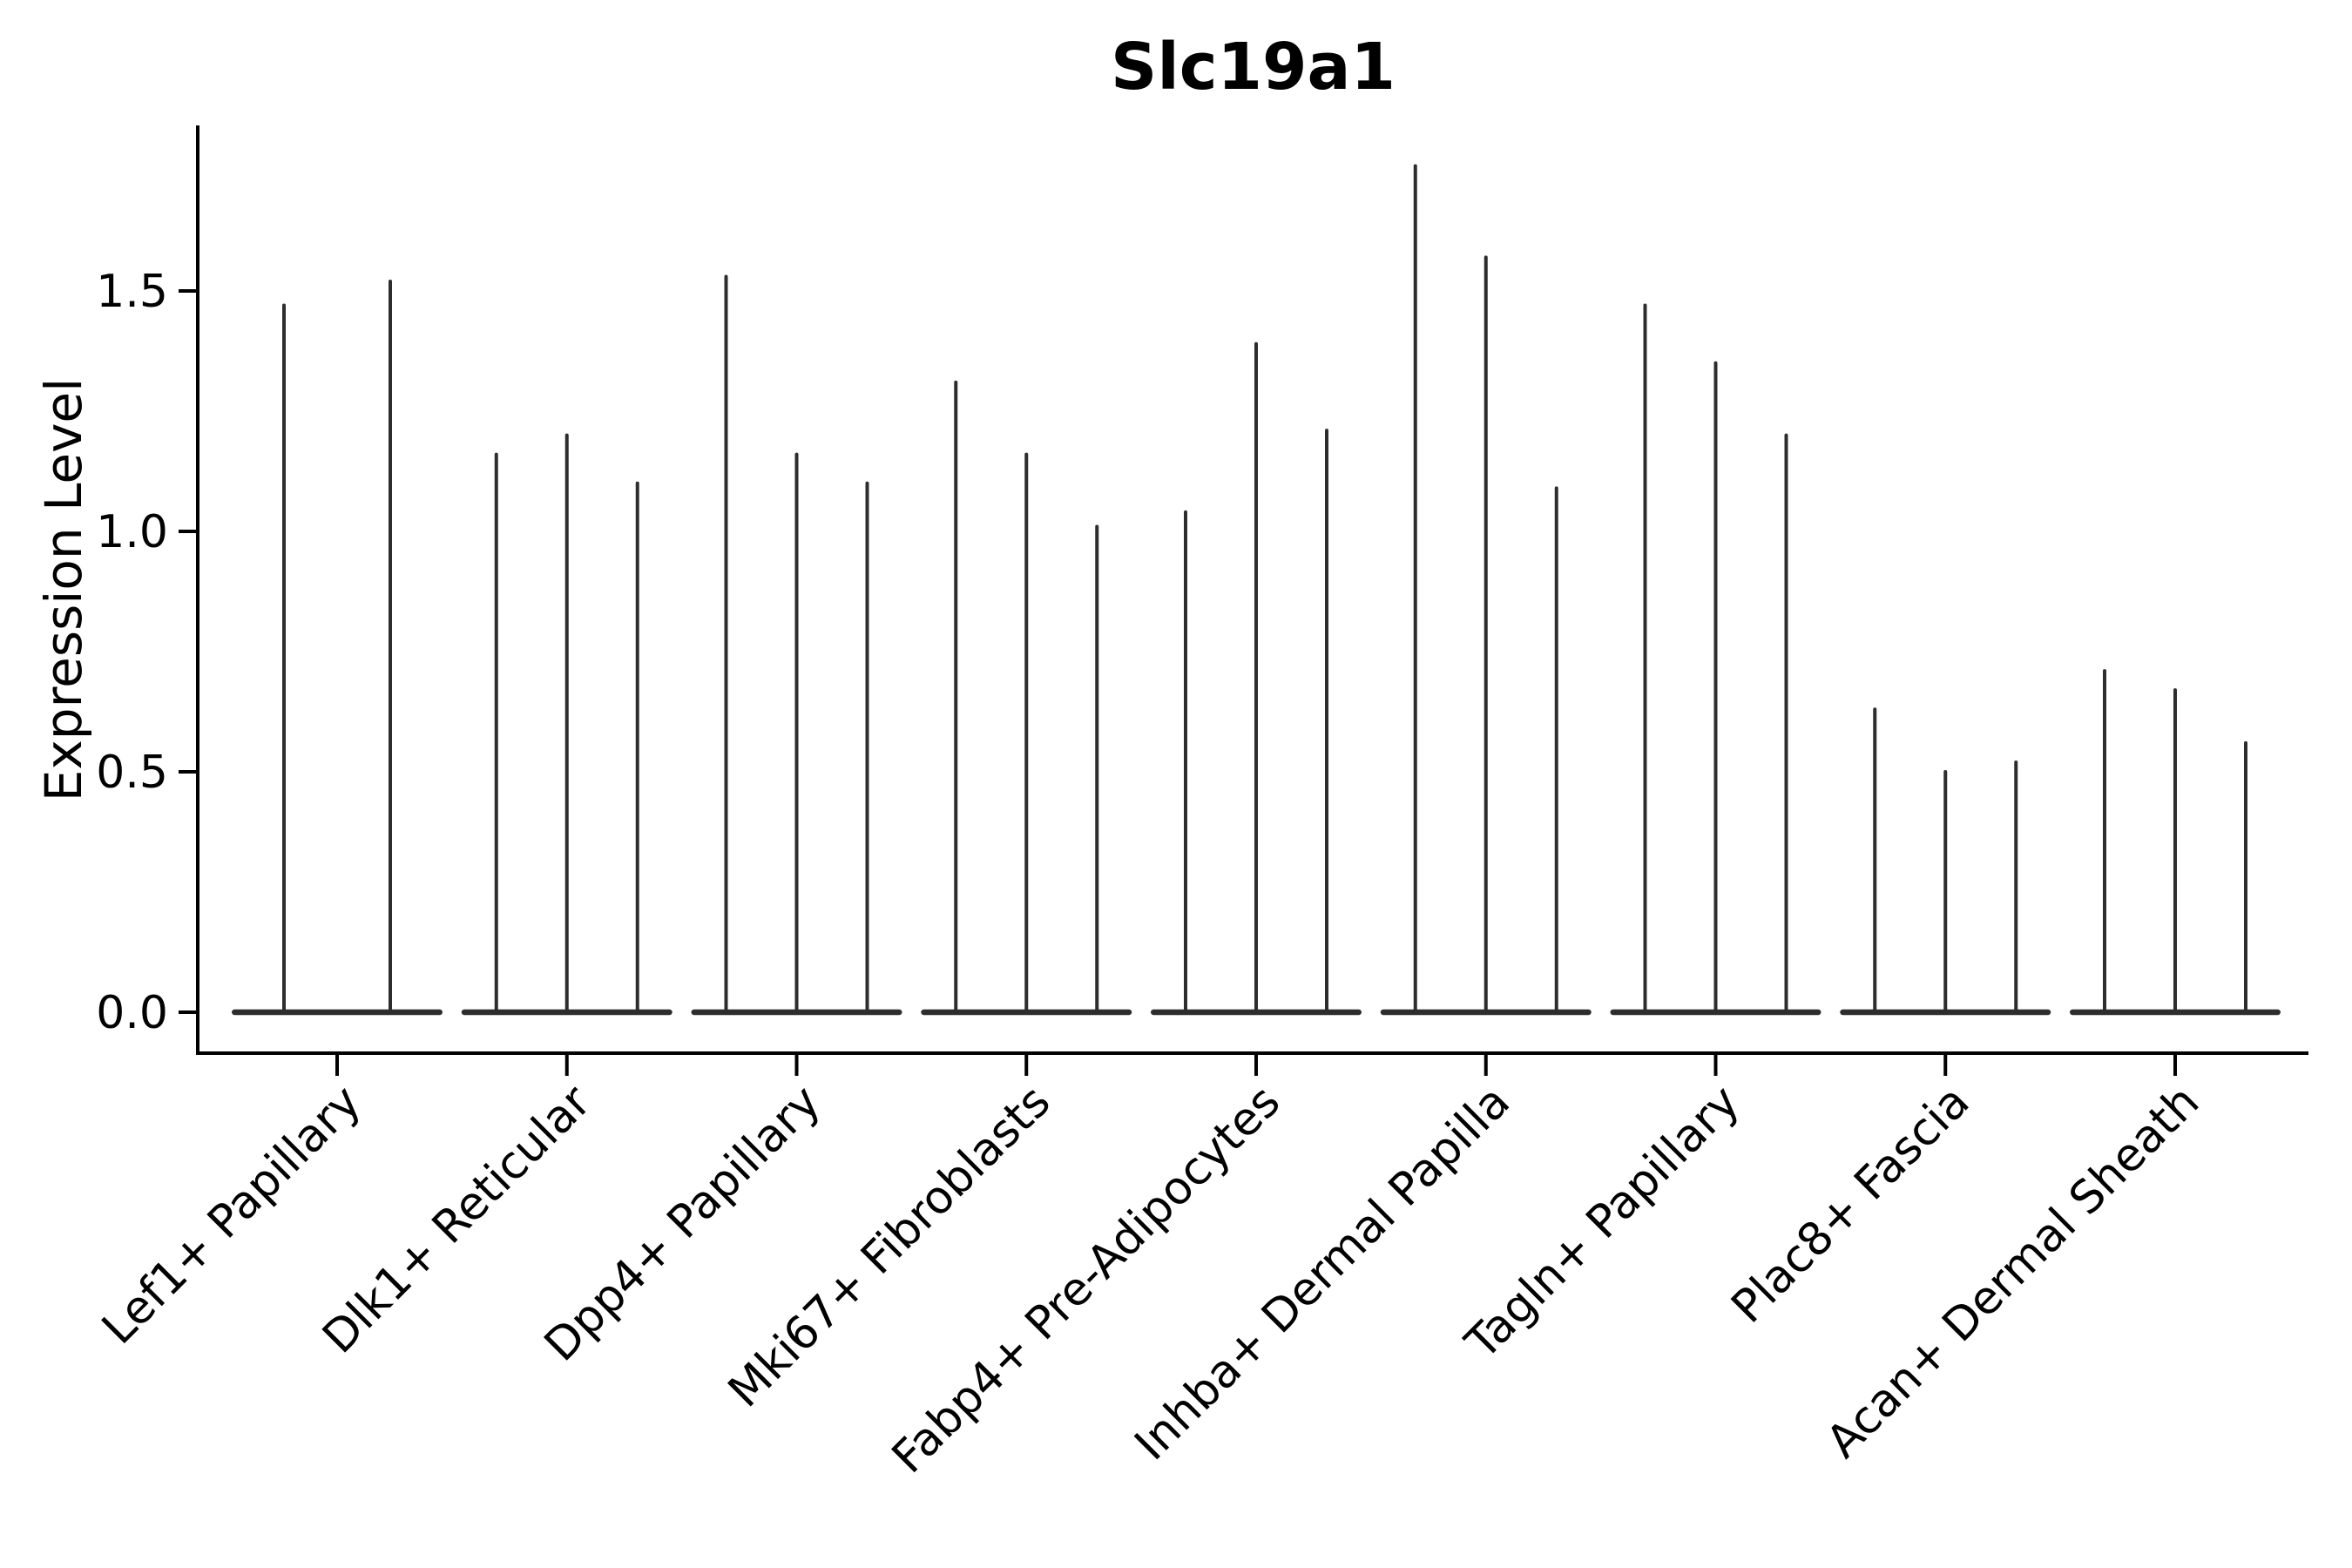  I want to click on violin-base, so click(337, 1013).